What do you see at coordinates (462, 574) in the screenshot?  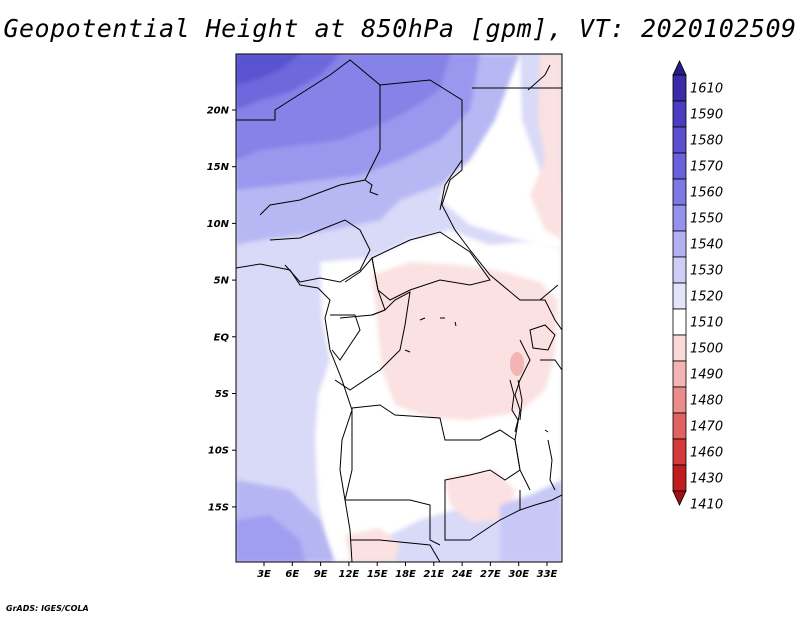 I see `lon-label: 24E` at bounding box center [462, 574].